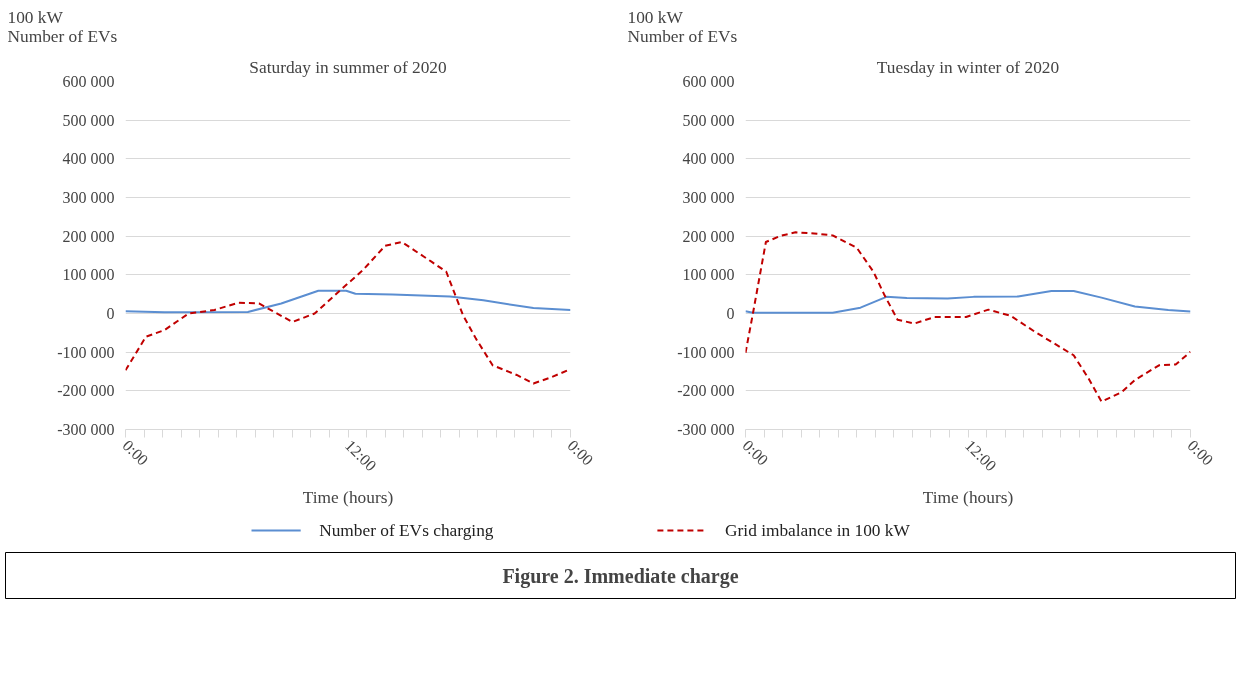  What do you see at coordinates (406, 530) in the screenshot?
I see `legend-label: Number of EVs charging` at bounding box center [406, 530].